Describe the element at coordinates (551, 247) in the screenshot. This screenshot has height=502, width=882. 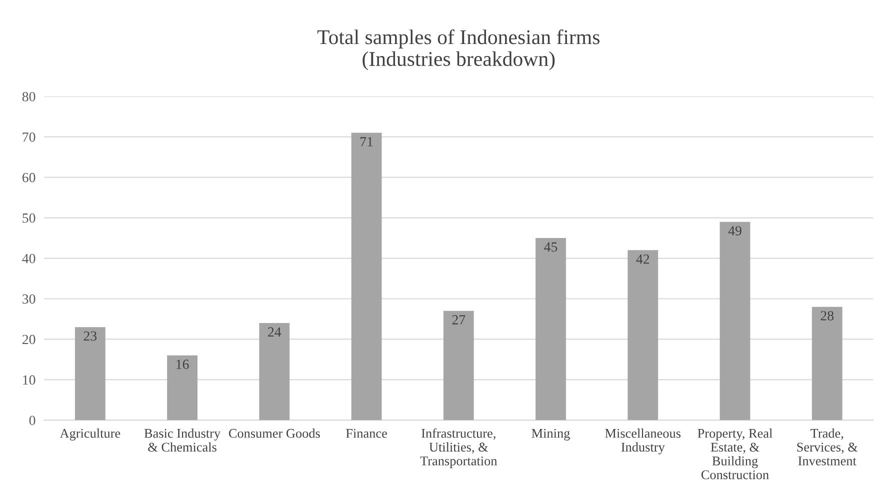
I see `data-label: 45` at that location.